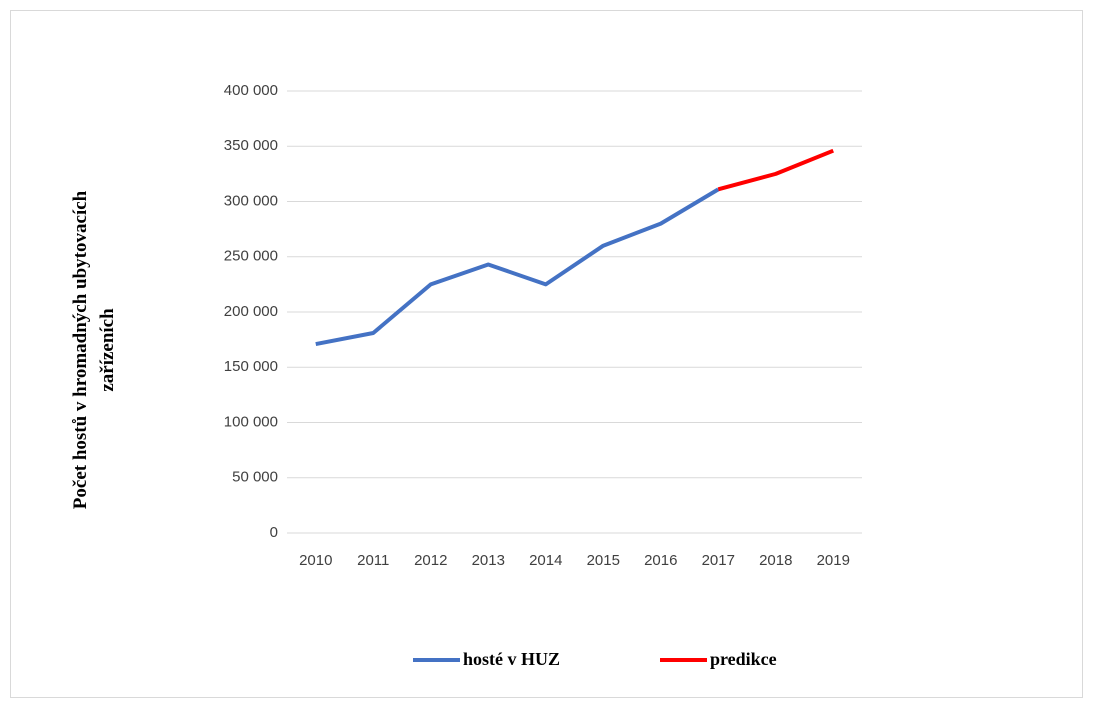  I want to click on y-tick-label: 50 000, so click(255, 477).